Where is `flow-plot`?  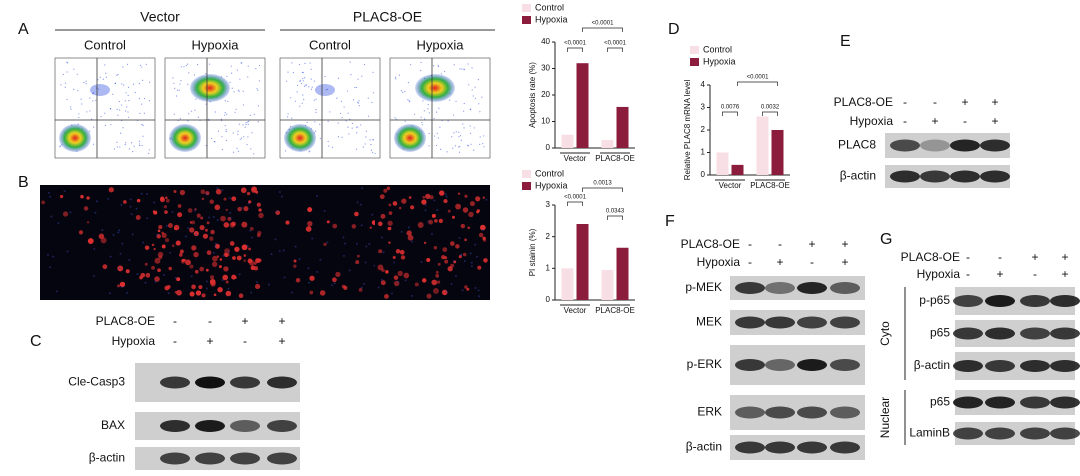 flow-plot is located at coordinates (105, 108).